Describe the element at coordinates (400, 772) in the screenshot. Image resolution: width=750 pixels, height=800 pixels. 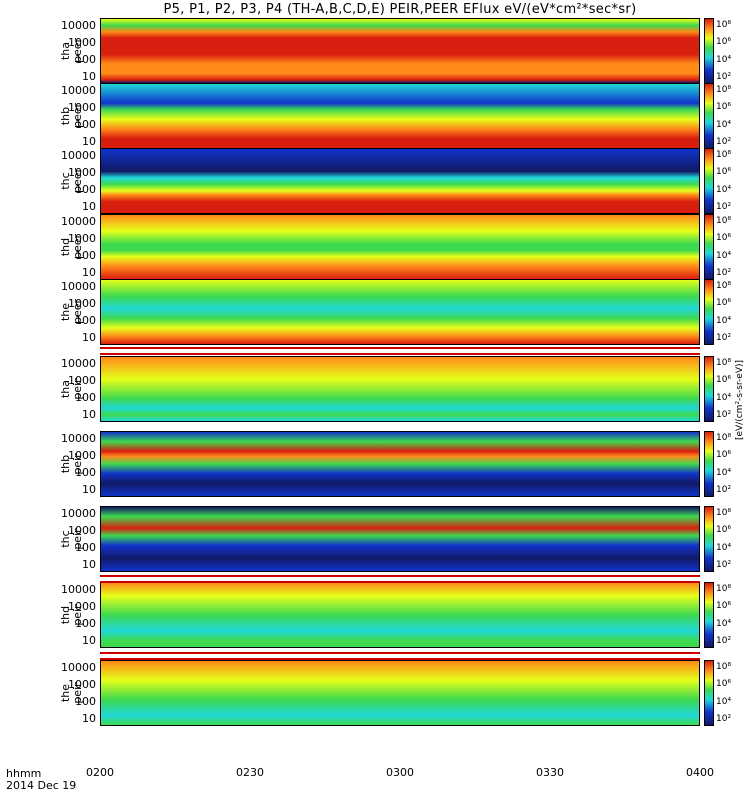
I see `x-tick-label: 0300` at that location.